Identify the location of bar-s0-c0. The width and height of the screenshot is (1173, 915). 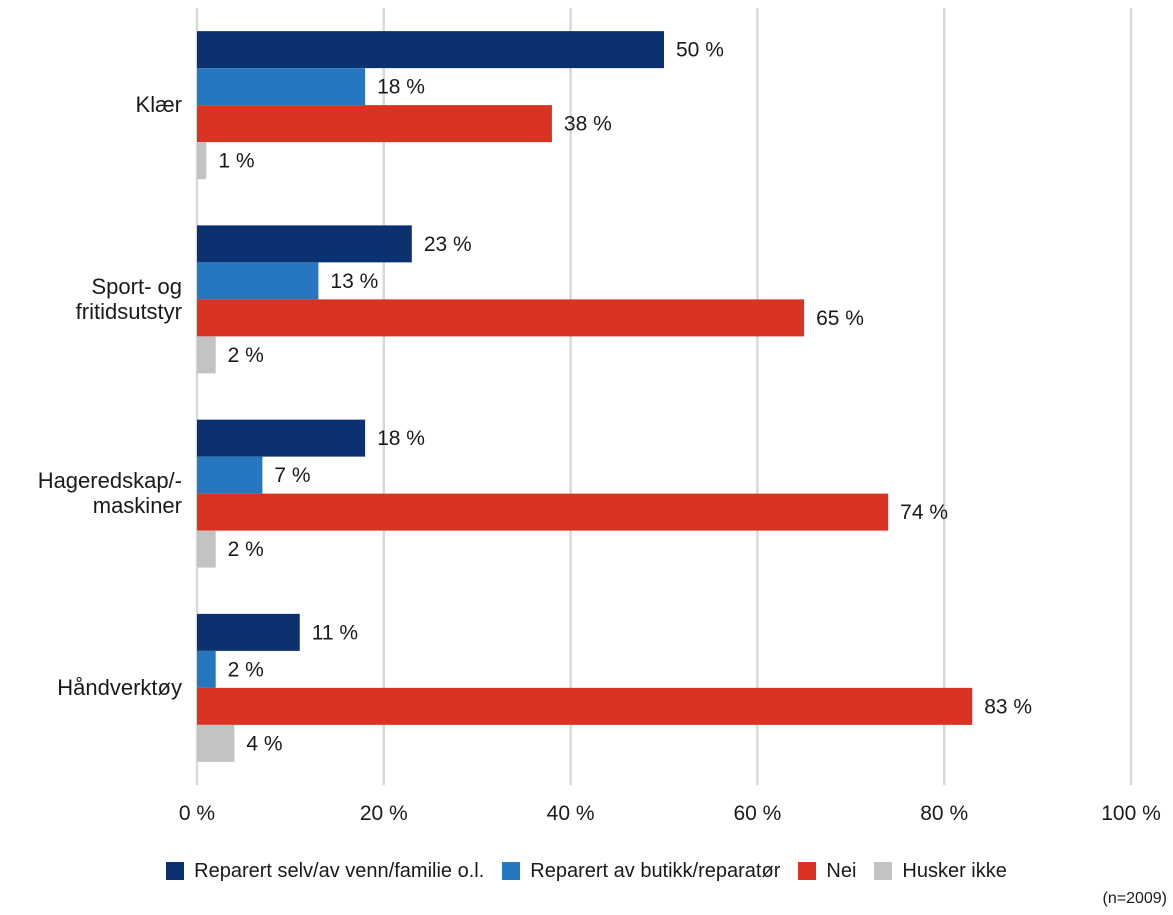
(430, 50).